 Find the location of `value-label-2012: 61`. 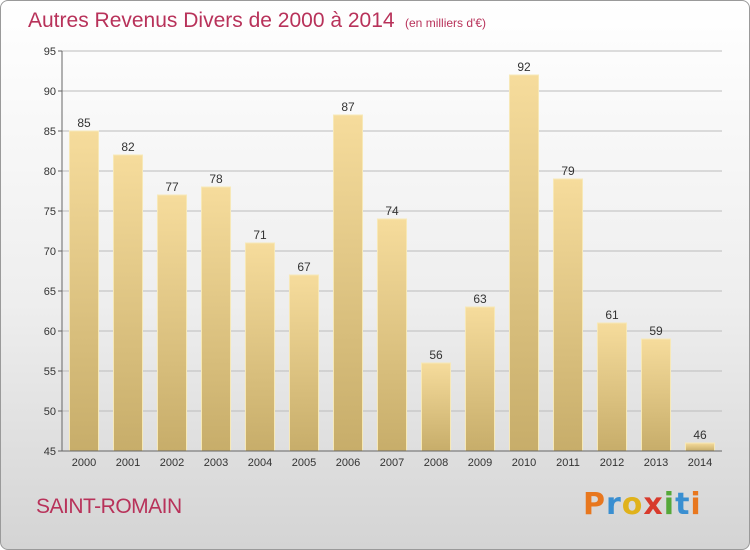

value-label-2012: 61 is located at coordinates (612, 315).